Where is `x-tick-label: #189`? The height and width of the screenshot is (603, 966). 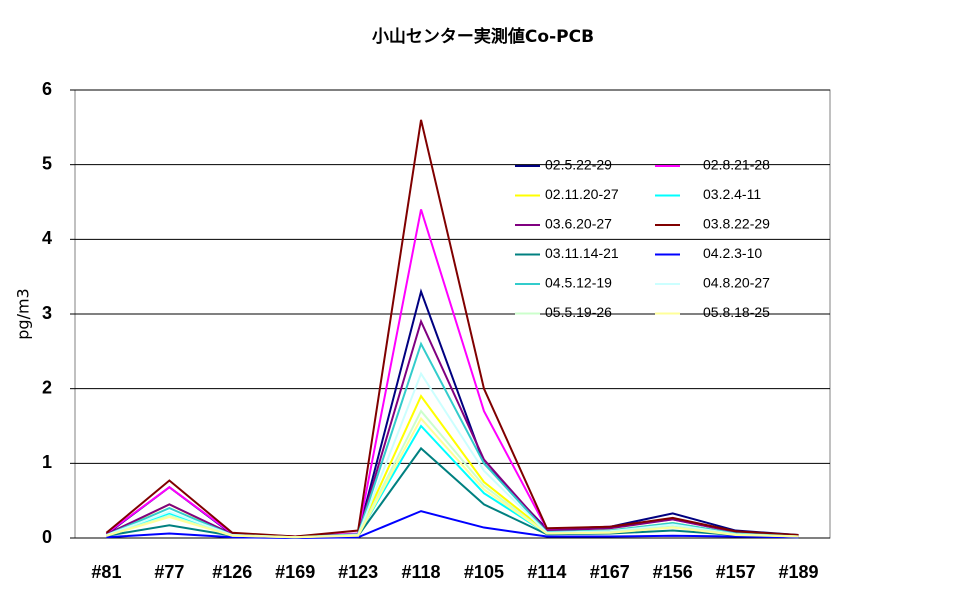 x-tick-label: #189 is located at coordinates (799, 572).